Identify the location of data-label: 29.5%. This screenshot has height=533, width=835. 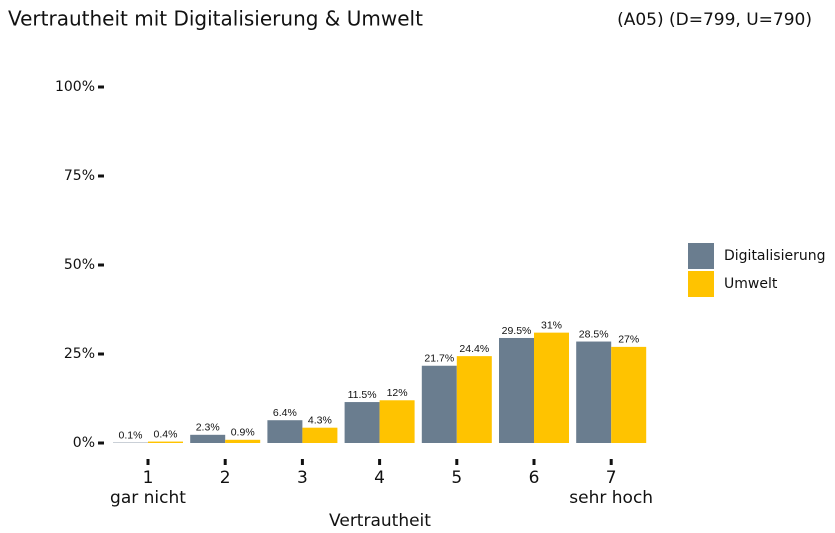
(517, 331).